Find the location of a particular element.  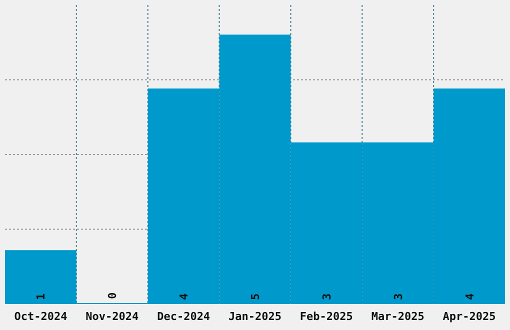

x-tick-label: Oct-2024 is located at coordinates (41, 316).